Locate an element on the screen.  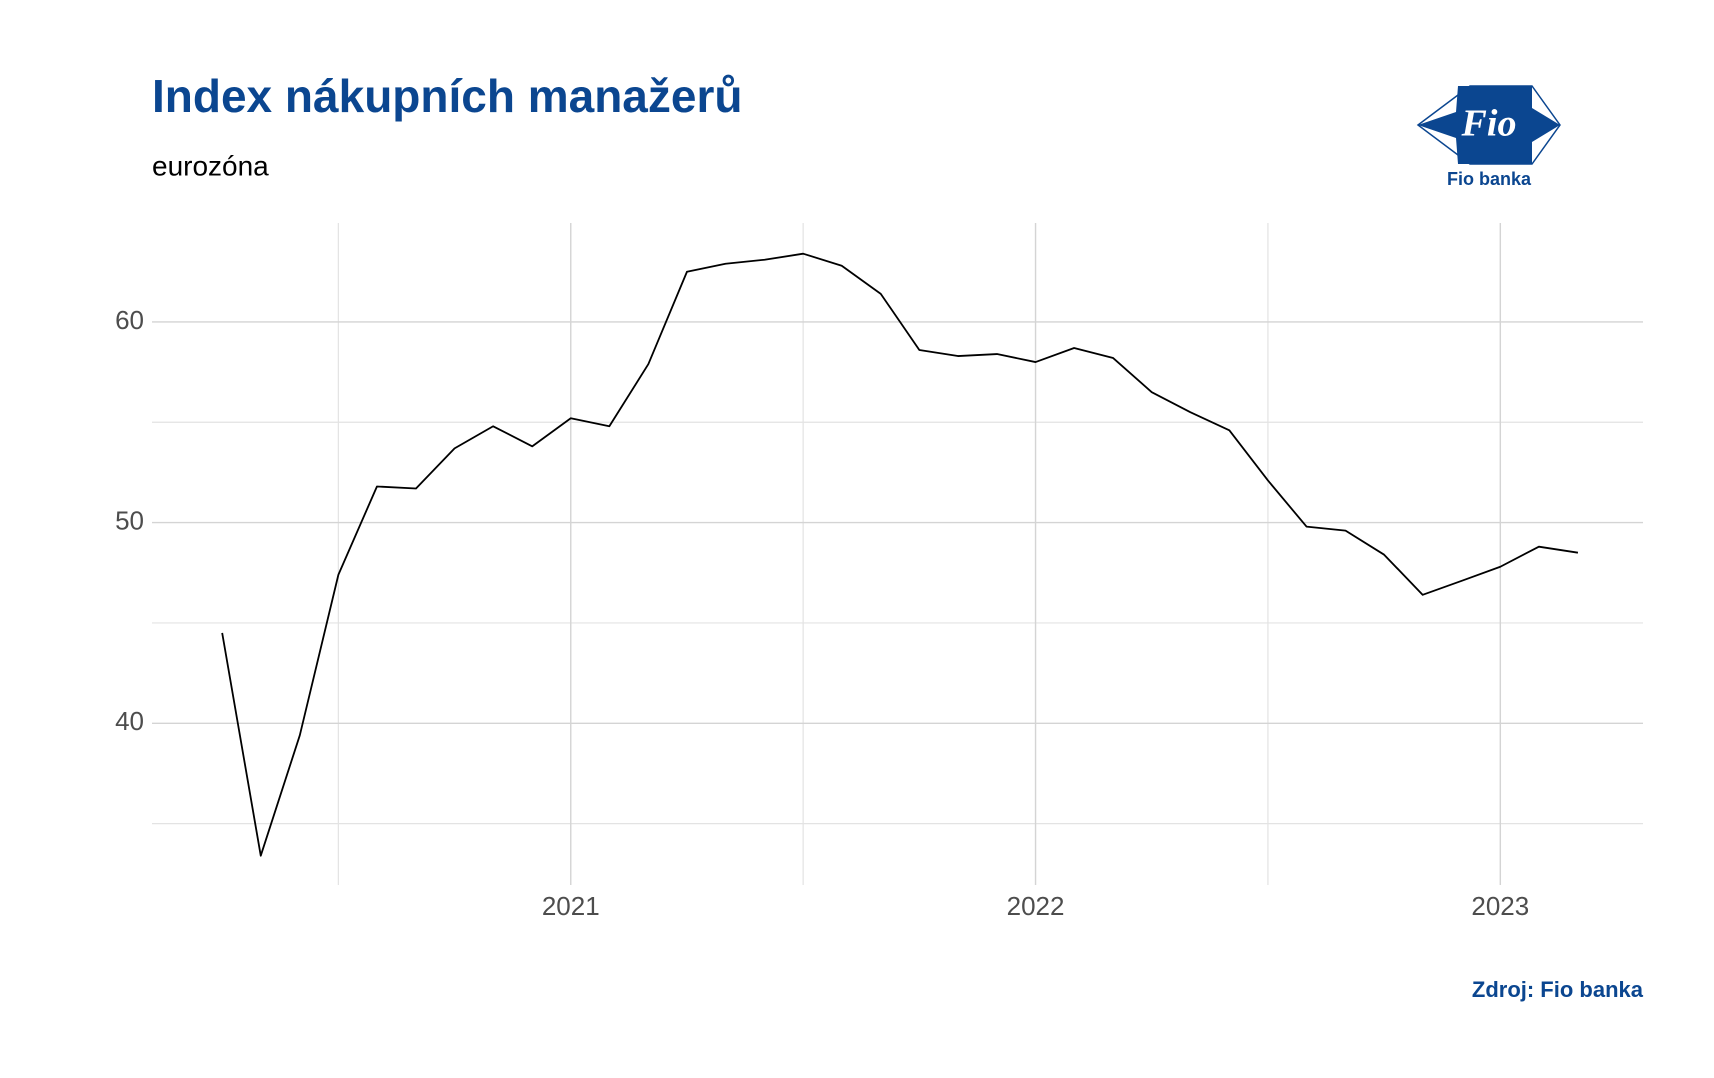
source-note: Zdroj: Fio banka is located at coordinates (1558, 989).